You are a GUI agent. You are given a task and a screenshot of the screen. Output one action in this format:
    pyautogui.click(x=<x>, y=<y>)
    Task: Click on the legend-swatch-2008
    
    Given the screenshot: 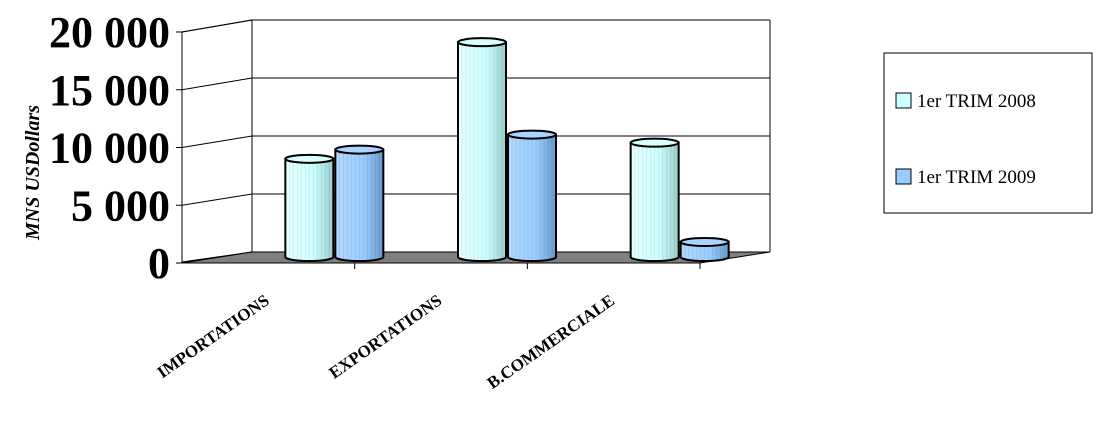 What is the action you would take?
    pyautogui.click(x=903, y=100)
    